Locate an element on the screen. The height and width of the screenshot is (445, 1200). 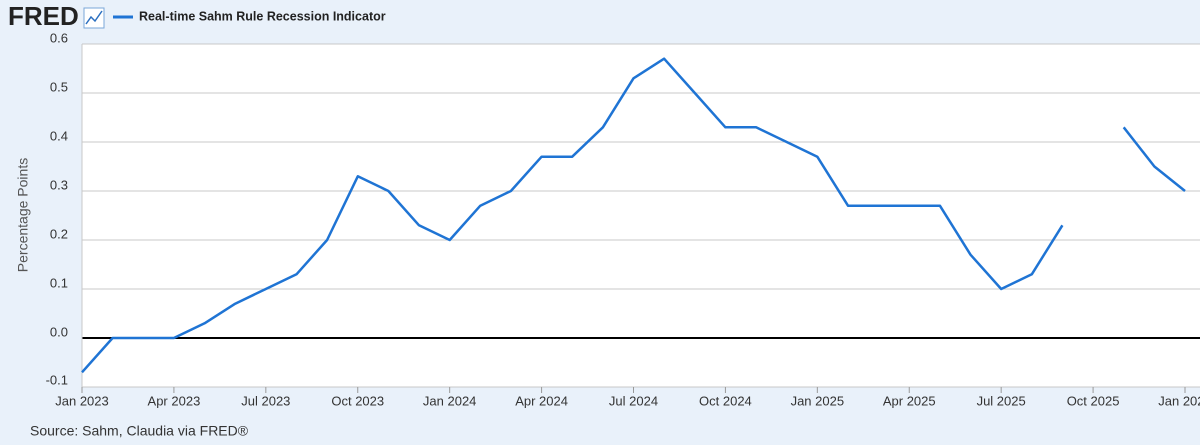
logo: FRED is located at coordinates (43, 16).